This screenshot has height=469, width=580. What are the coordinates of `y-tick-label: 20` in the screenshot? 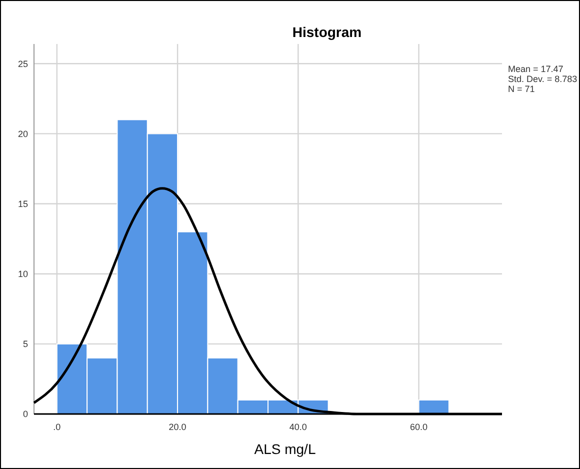 It's located at (23, 133).